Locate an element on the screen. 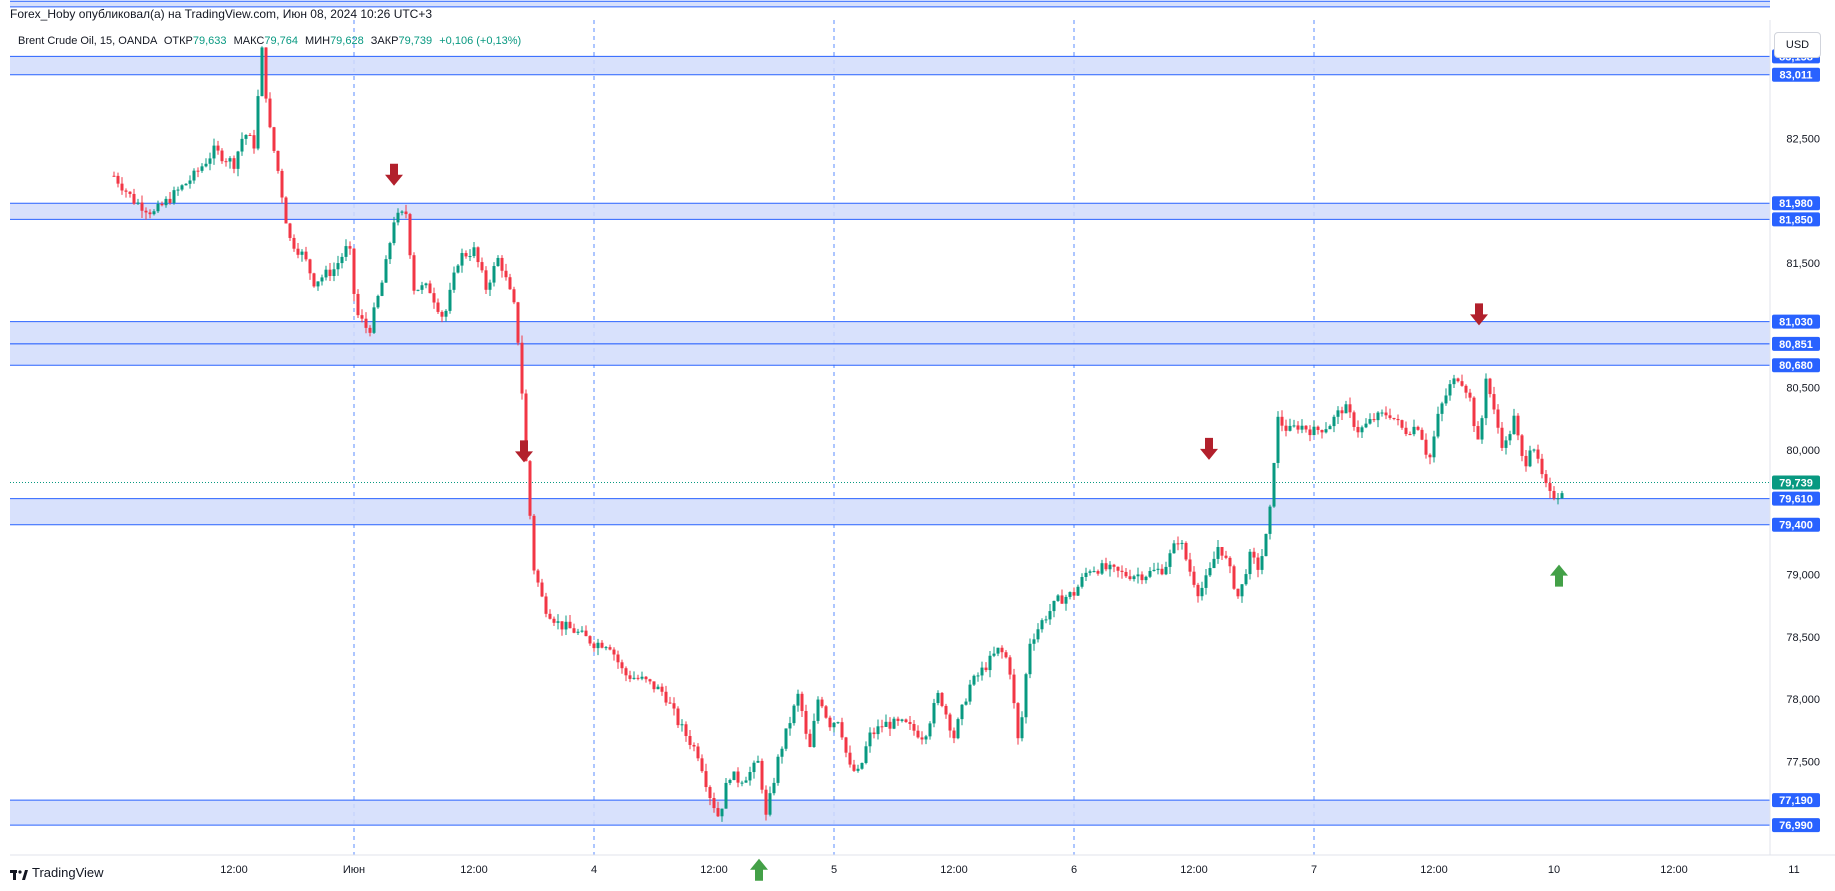 Image resolution: width=1835 pixels, height=891 pixels. tradingview-brand: TradingView is located at coordinates (57, 872).